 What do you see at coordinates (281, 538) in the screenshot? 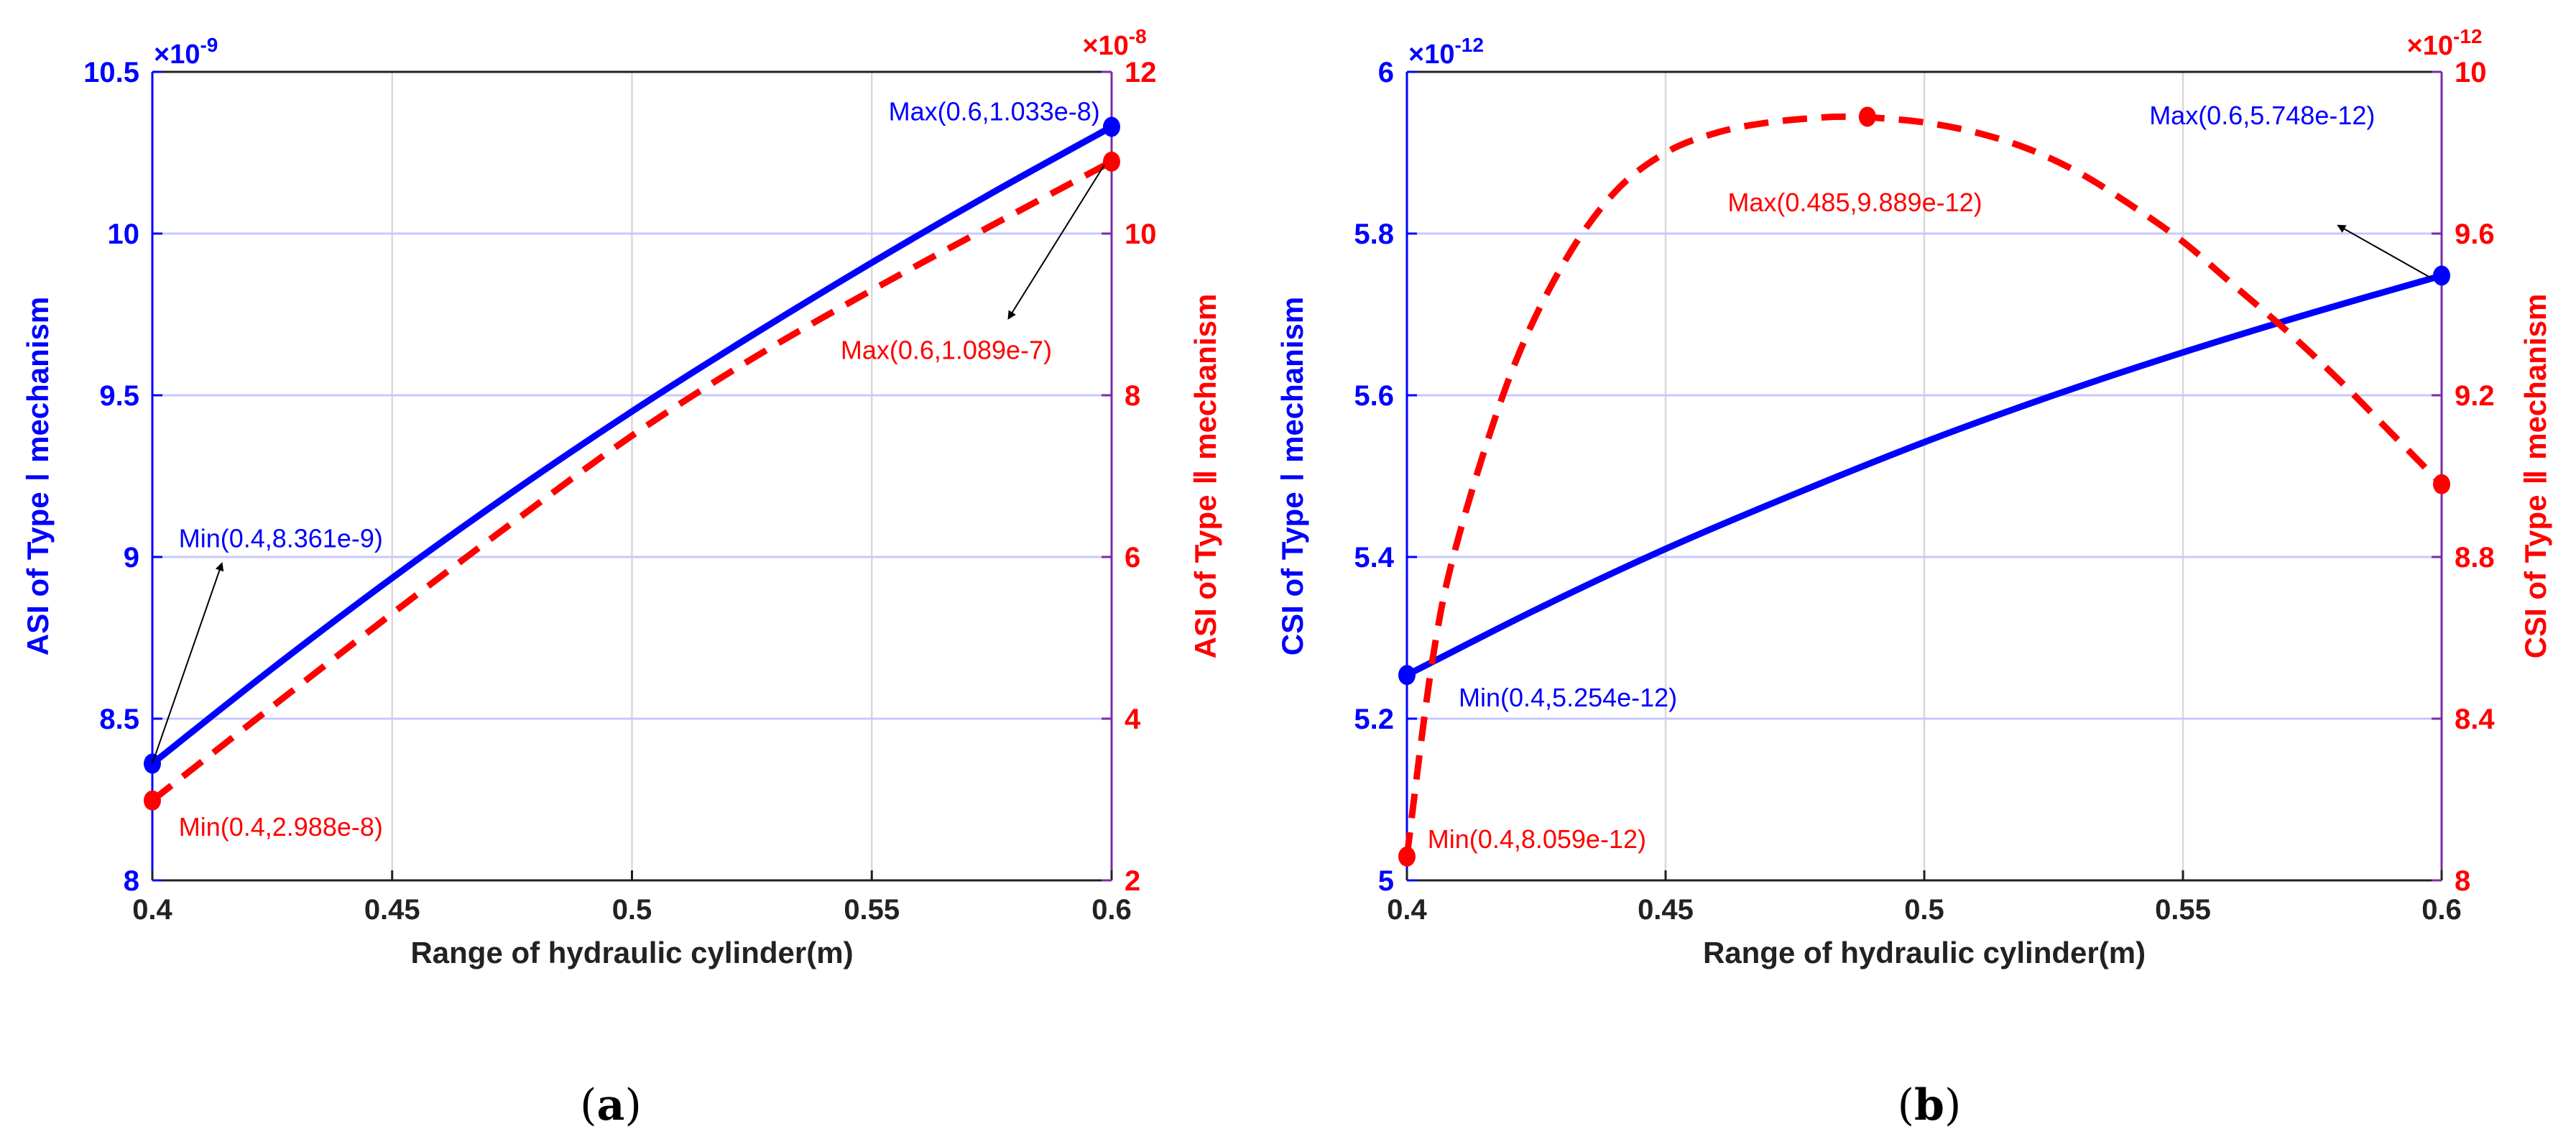
I see `annotation-label: Min(0.4,8.361e-9)` at bounding box center [281, 538].